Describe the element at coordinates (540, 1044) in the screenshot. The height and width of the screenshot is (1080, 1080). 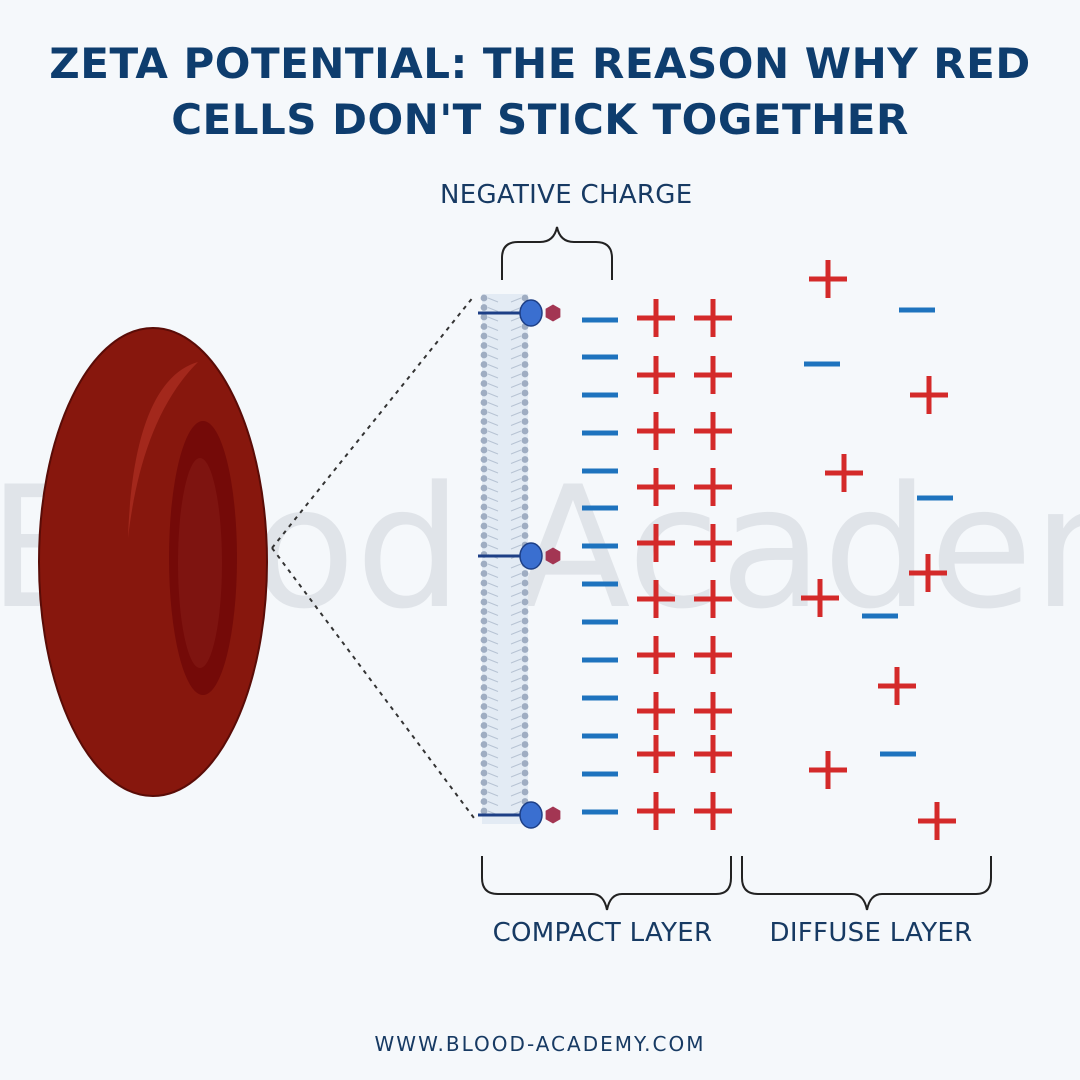
I see `website-url: WWW.BLOOD-ACADEMY.COM` at that location.